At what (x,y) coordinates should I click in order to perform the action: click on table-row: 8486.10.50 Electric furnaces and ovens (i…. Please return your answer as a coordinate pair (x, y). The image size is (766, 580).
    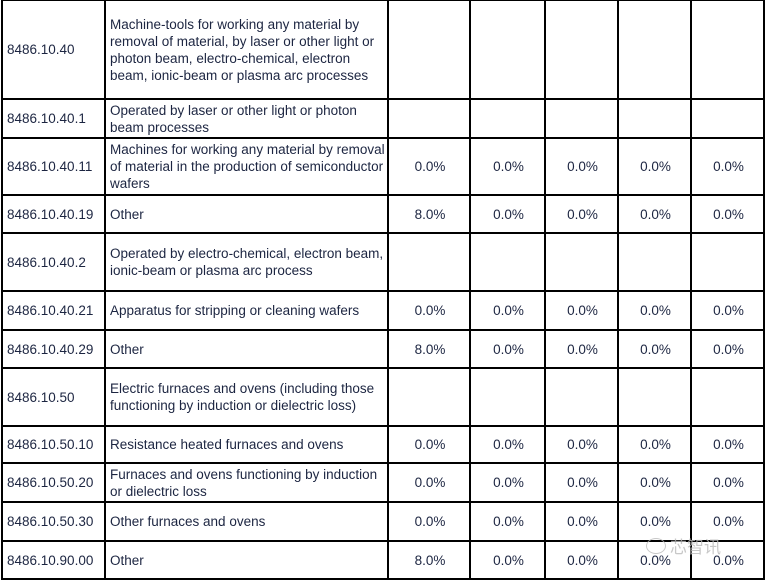
    Looking at the image, I should click on (383, 397).